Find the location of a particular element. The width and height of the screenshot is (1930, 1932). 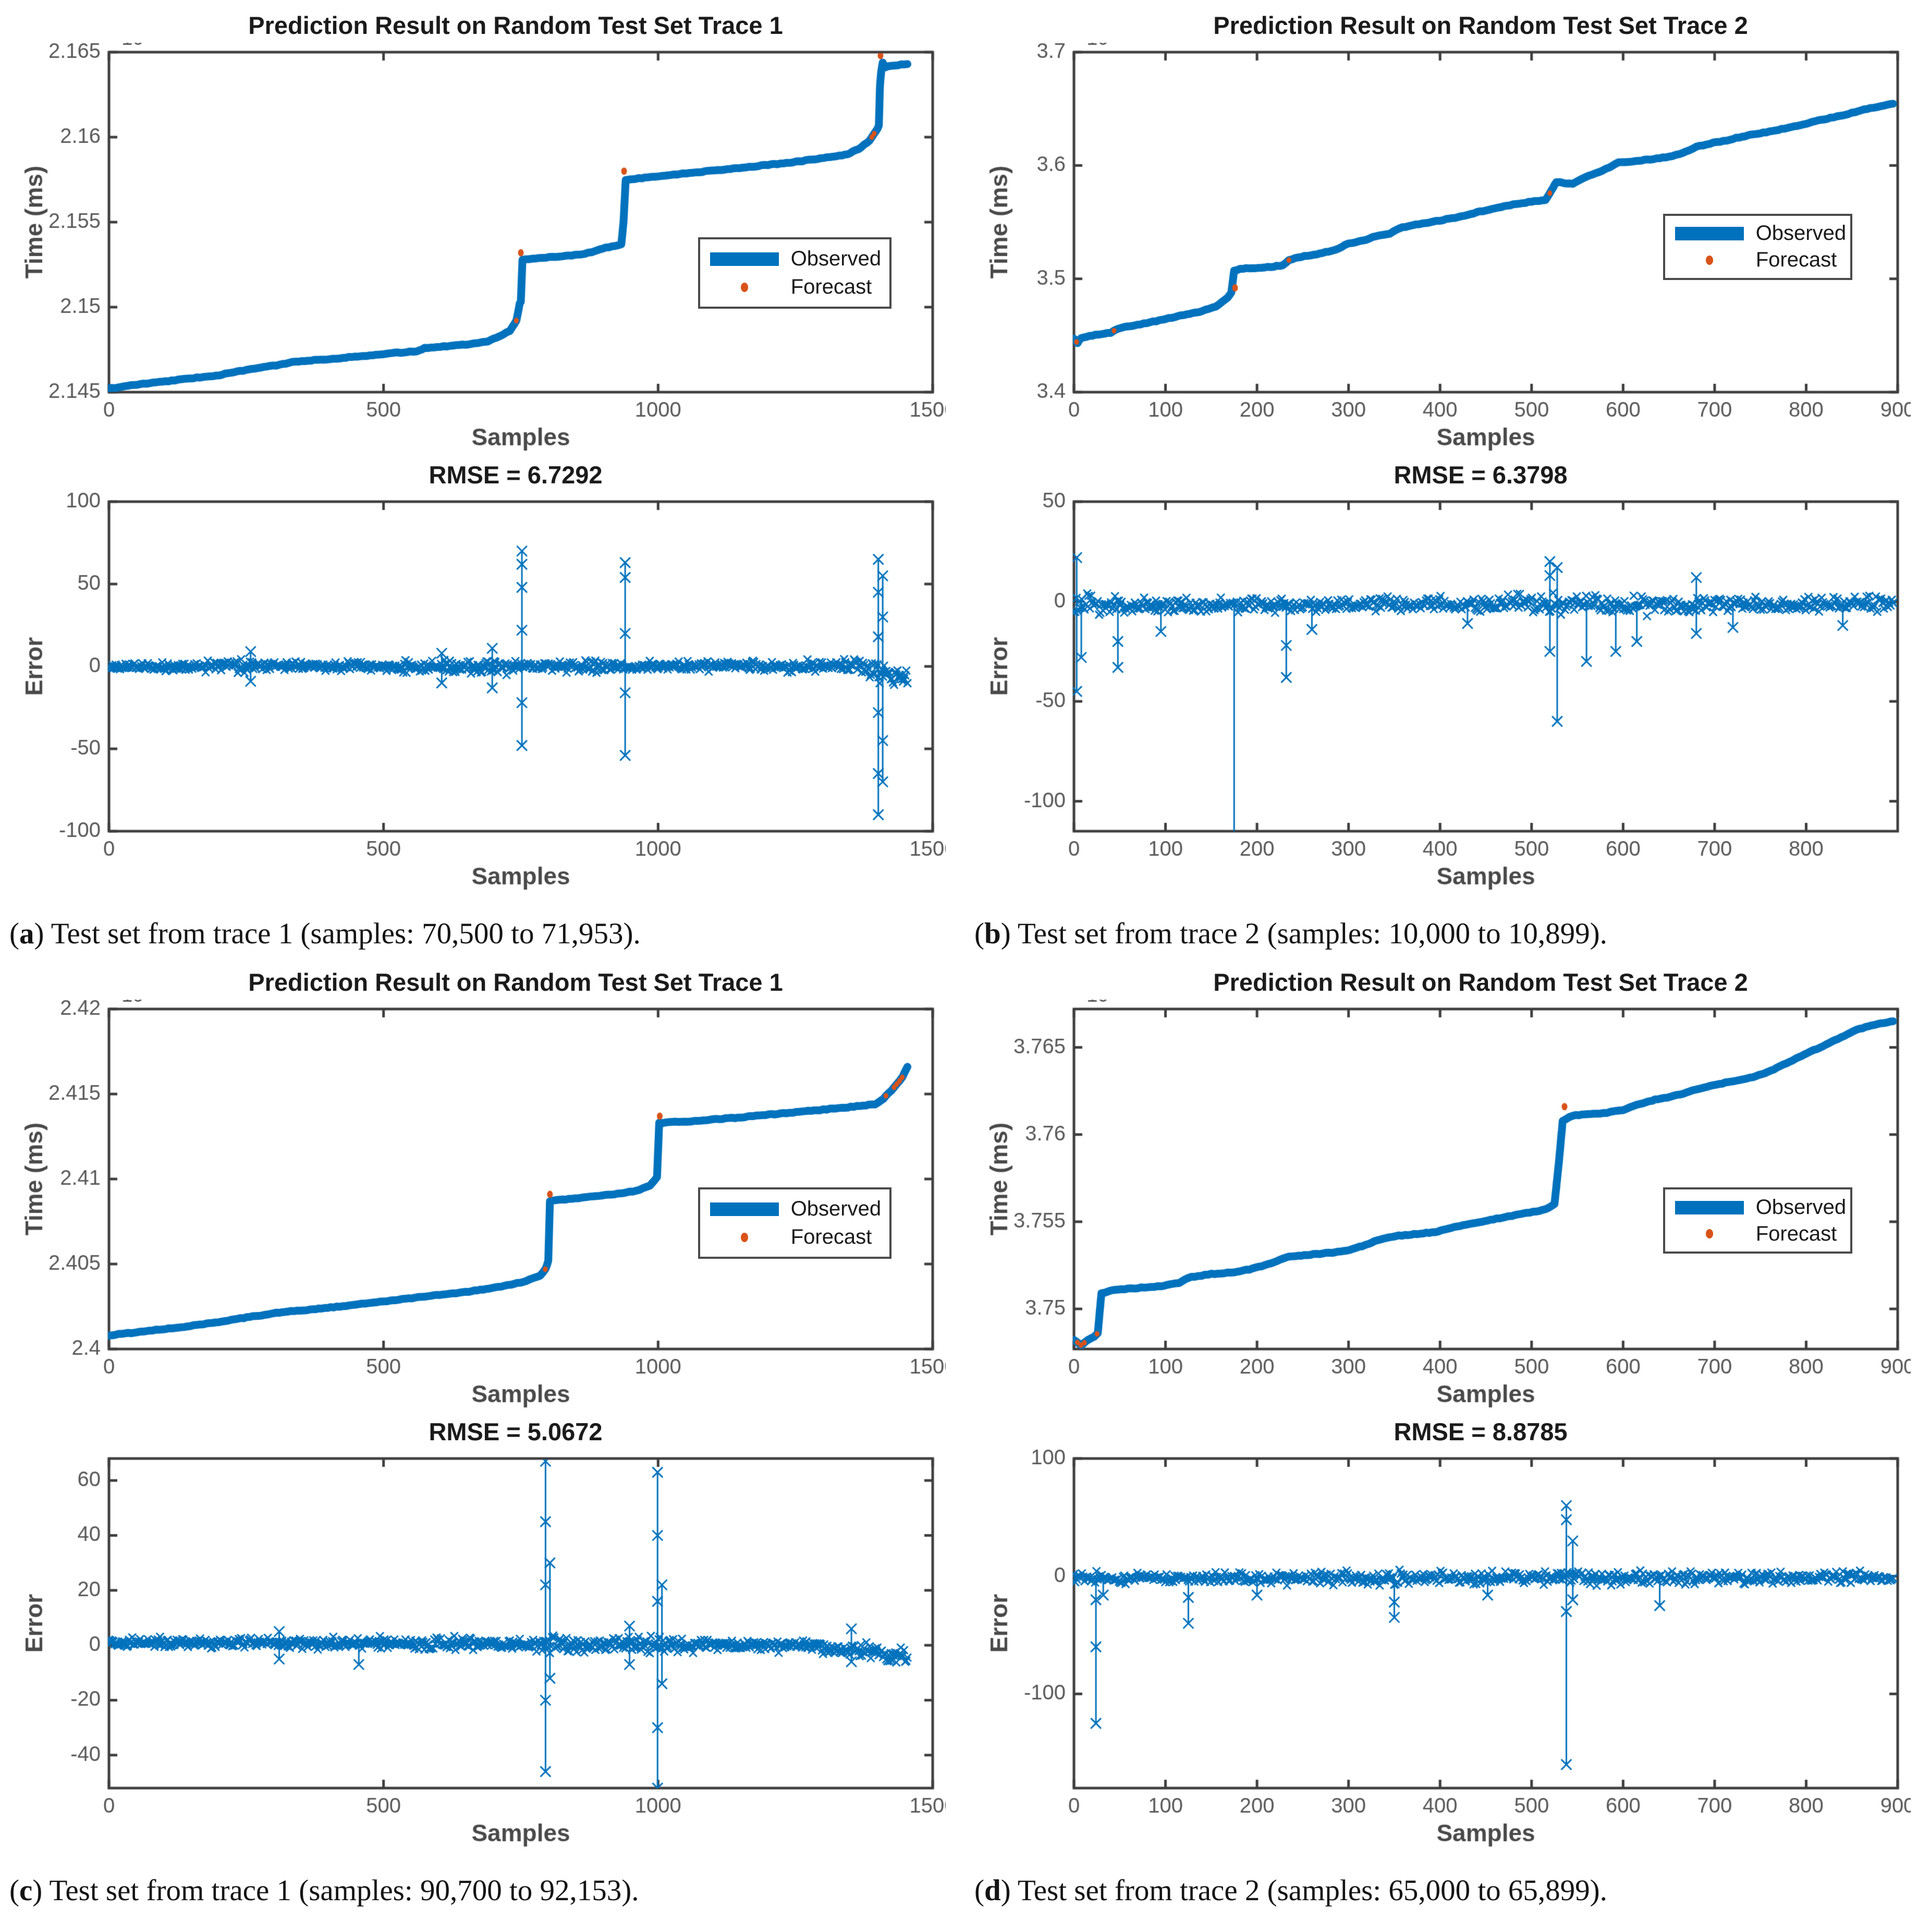

prediction-plot-a: Observed Forecast is located at coordinates (476, 251).